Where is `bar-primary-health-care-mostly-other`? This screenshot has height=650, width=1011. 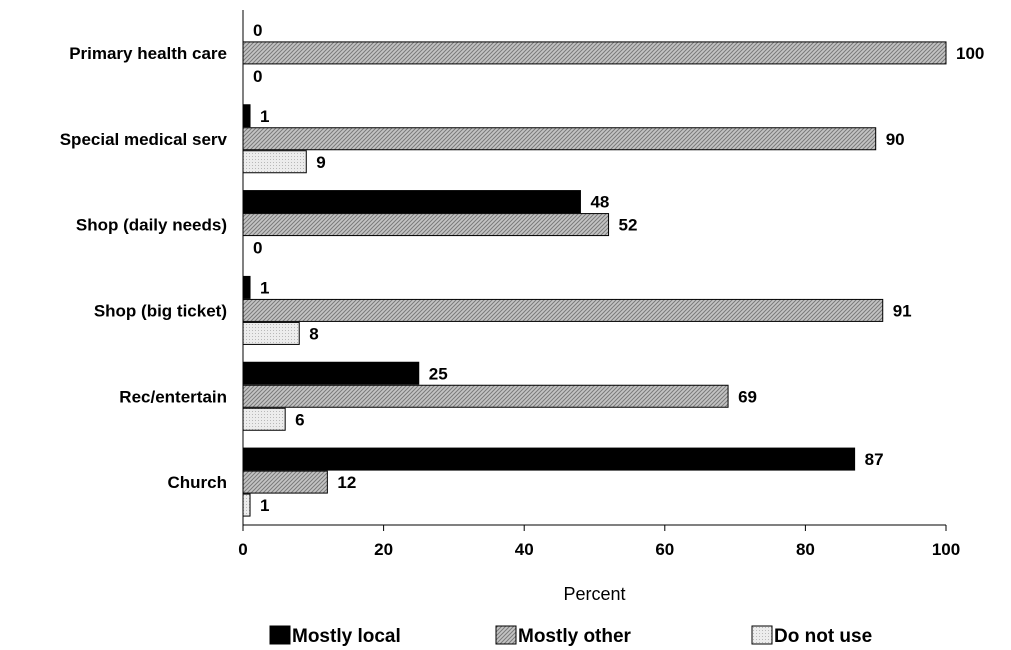
bar-primary-health-care-mostly-other is located at coordinates (594, 53).